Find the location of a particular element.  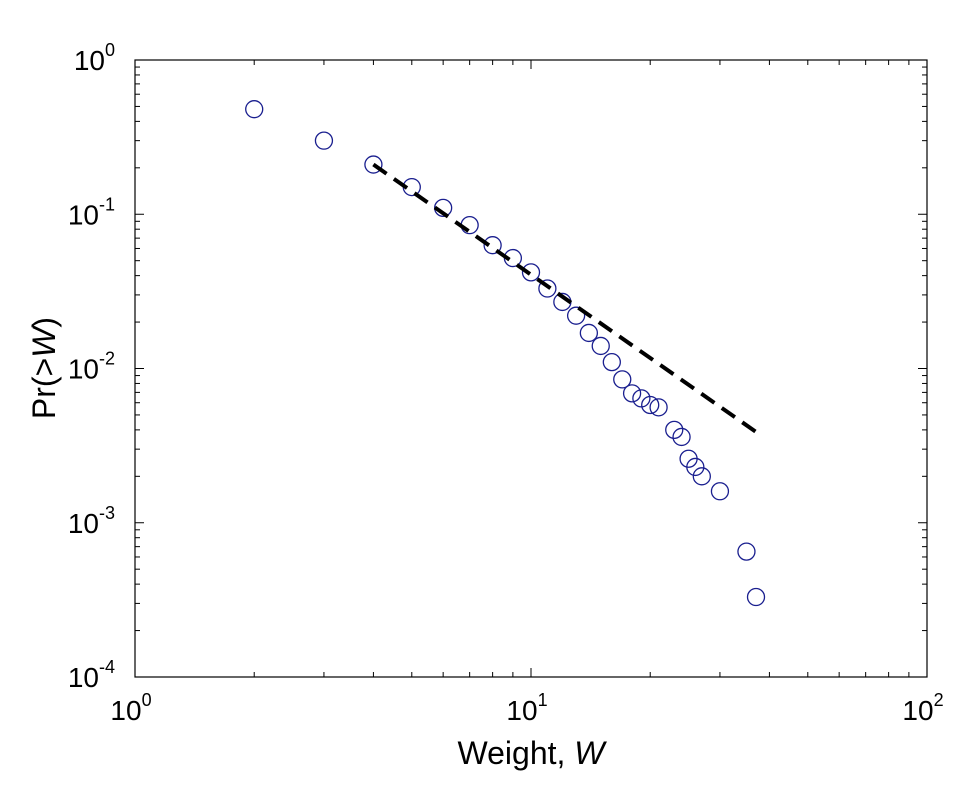

x-axis-label: Weight, W is located at coordinates (533, 753).